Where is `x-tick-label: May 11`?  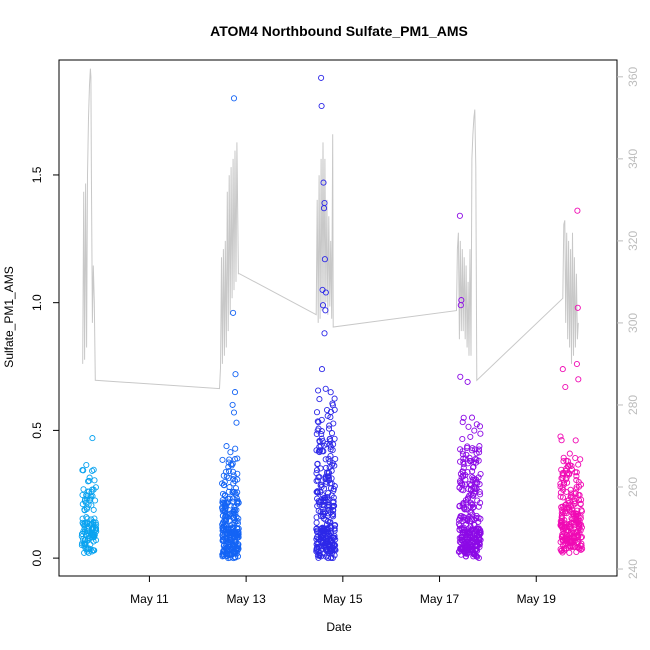
x-tick-label: May 11 is located at coordinates (149, 599).